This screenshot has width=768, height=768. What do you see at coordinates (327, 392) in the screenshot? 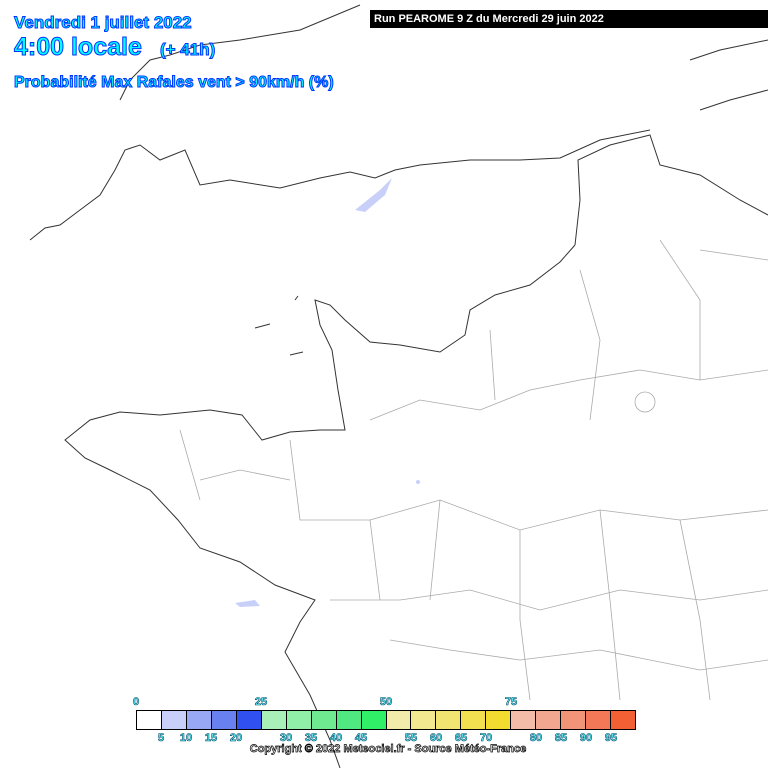
I see `water-bodies` at bounding box center [327, 392].